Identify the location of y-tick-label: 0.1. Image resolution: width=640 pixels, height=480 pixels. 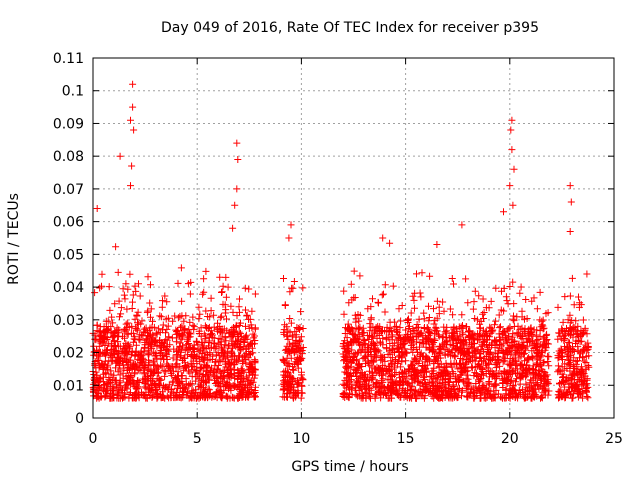
(73, 92).